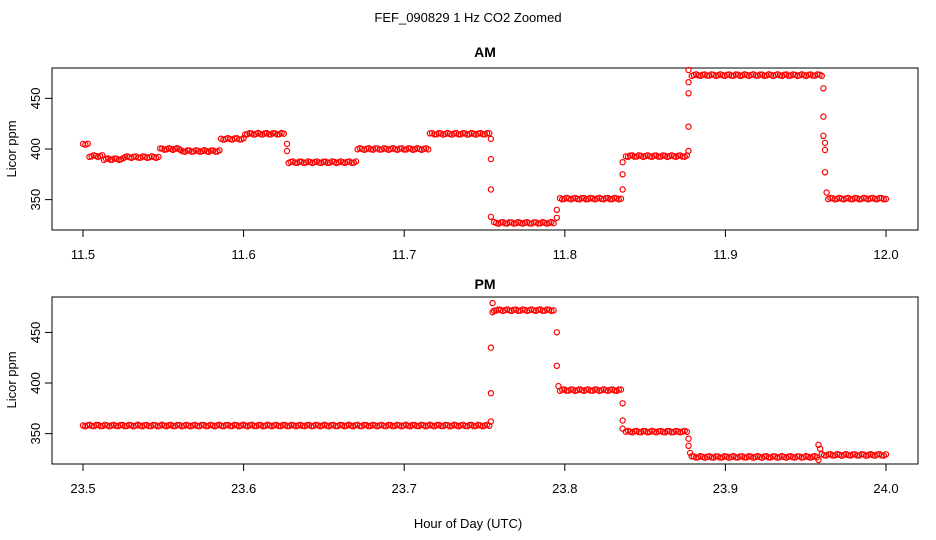  I want to click on am-y-tick-label: 400, so click(35, 149).